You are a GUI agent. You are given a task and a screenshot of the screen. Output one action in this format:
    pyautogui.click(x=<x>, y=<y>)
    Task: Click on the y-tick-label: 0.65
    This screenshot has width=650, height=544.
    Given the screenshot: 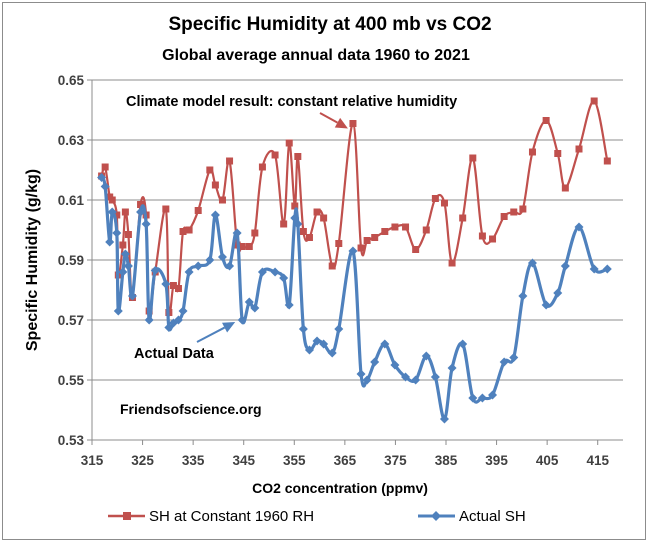 What is the action you would take?
    pyautogui.click(x=71, y=80)
    